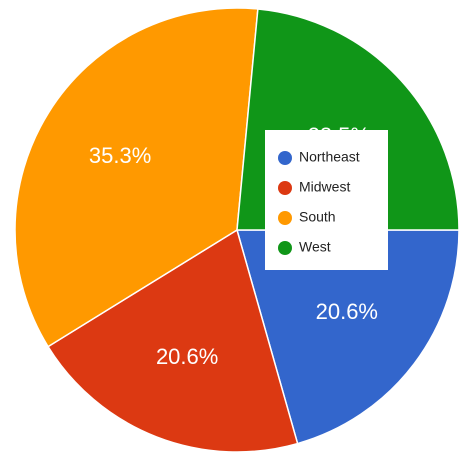 Image resolution: width=462 pixels, height=455 pixels. Describe the element at coordinates (329, 157) in the screenshot. I see `legend-label: Northeast` at that location.